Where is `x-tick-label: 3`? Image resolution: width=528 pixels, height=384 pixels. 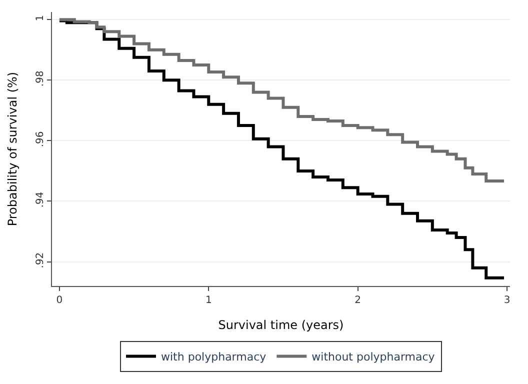 x-tick-label: 3 is located at coordinates (507, 300).